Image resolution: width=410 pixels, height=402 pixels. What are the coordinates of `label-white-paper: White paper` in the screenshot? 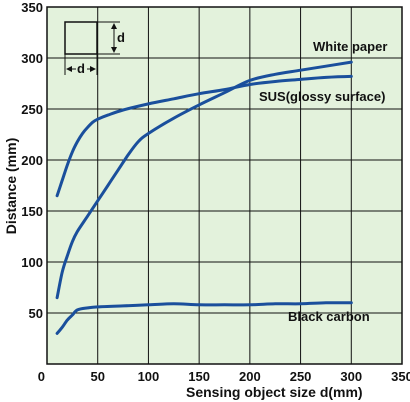 It's located at (350, 46).